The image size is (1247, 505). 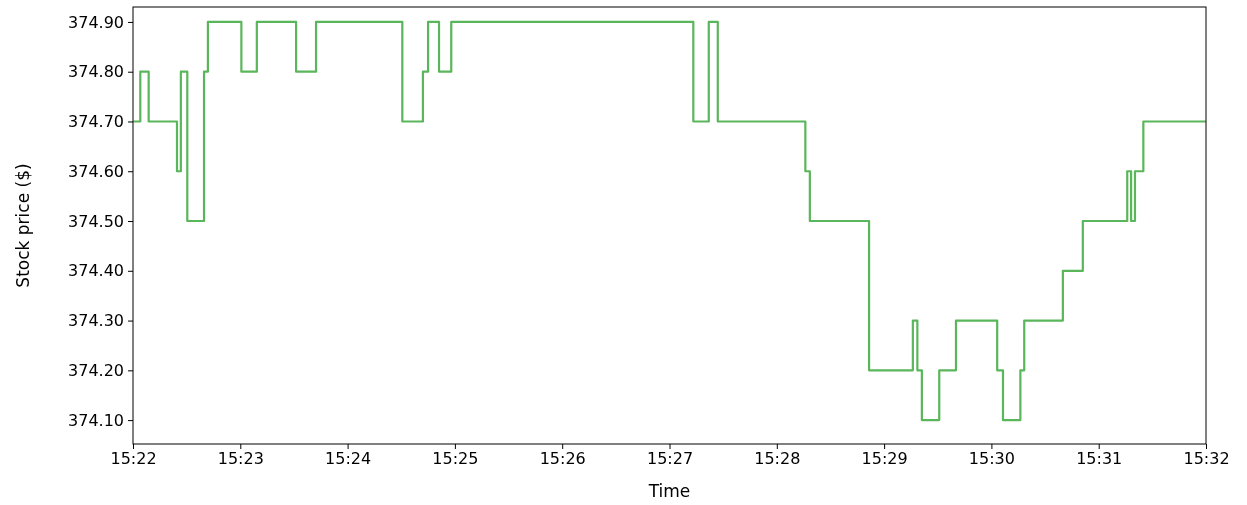 What do you see at coordinates (670, 459) in the screenshot?
I see `x-tick-label: 15:27` at bounding box center [670, 459].